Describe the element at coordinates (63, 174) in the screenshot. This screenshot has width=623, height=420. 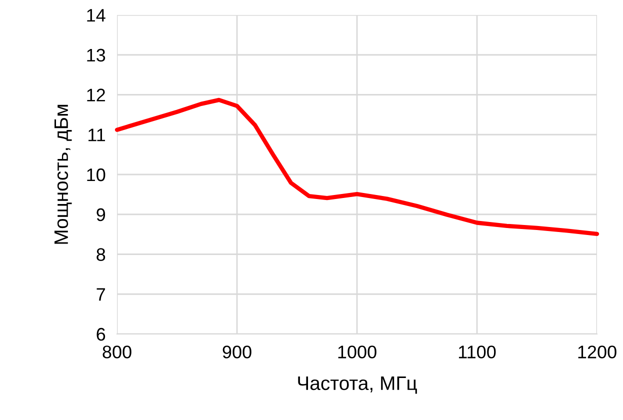
I see `y-axis-title: Мощность, дБм` at that location.